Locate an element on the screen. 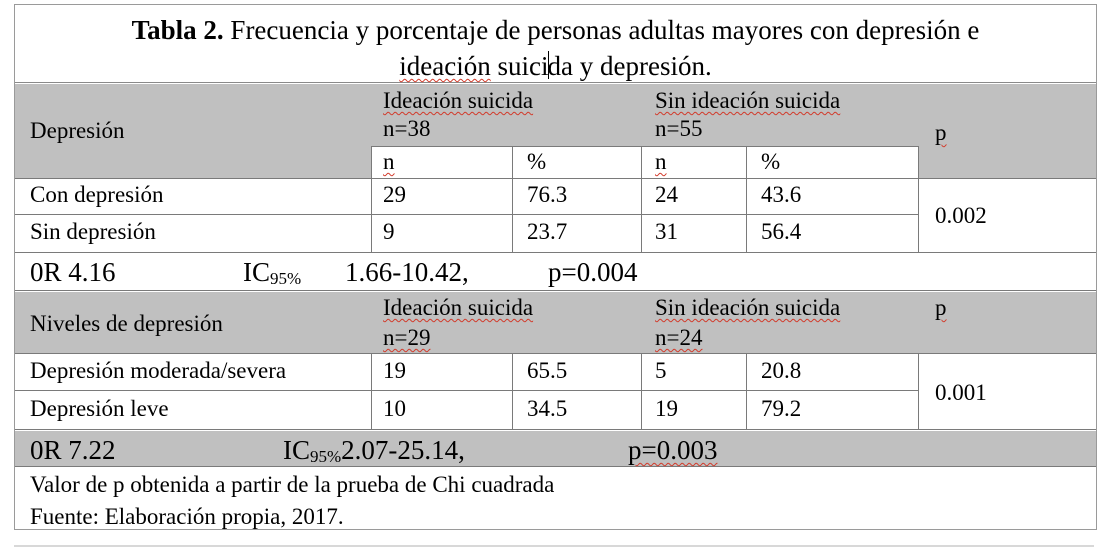 The height and width of the screenshot is (548, 1108). t1-sub-pct1: % is located at coordinates (537, 161).